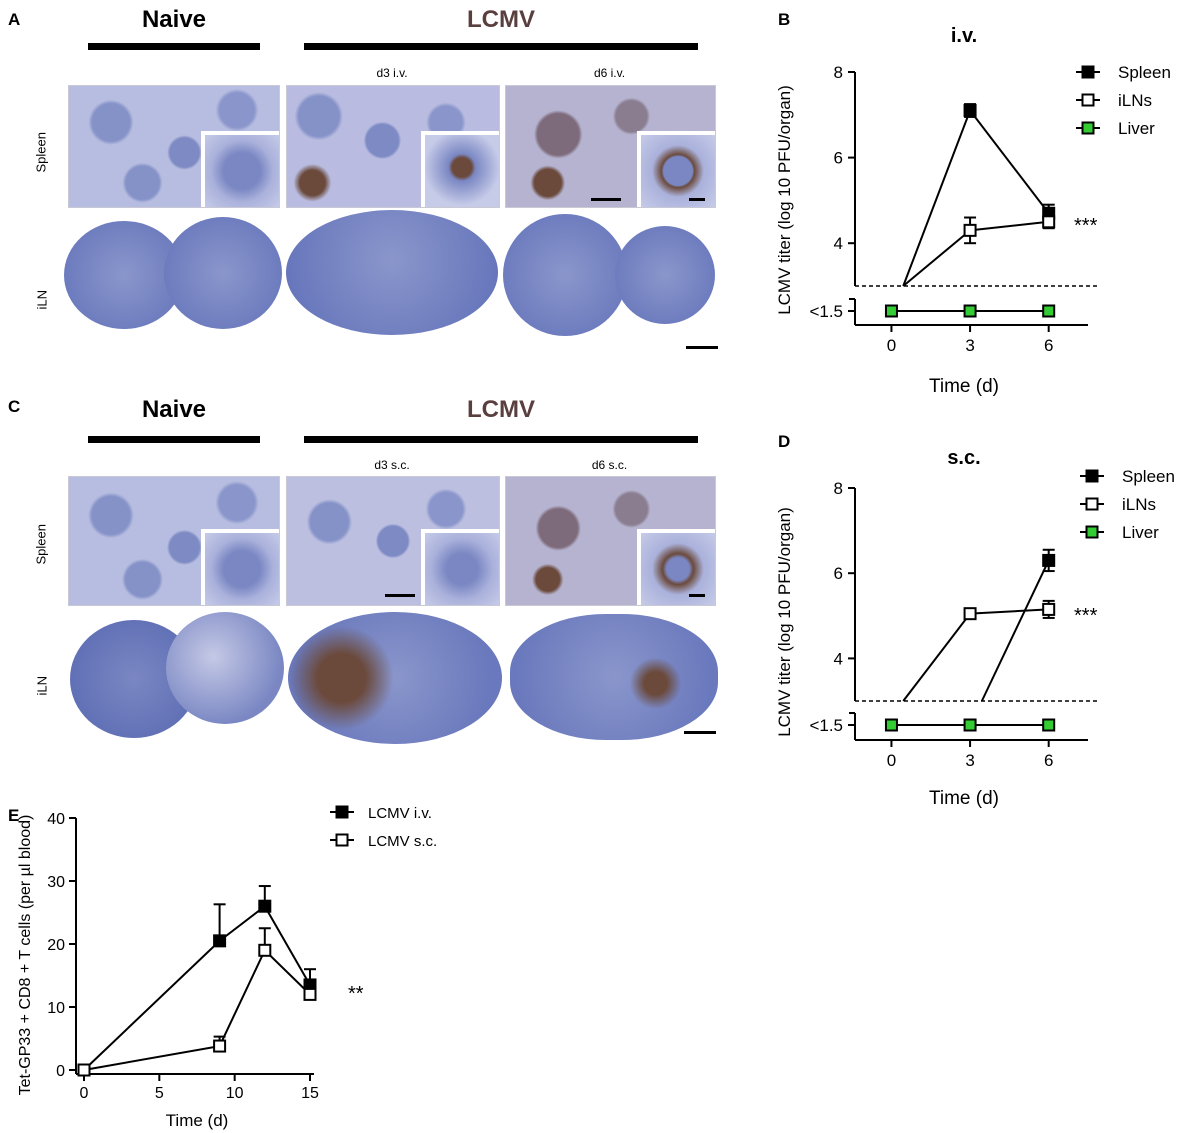 The height and width of the screenshot is (1133, 1192). What do you see at coordinates (220, 941) in the screenshot?
I see `point-lcmv-i-v-` at bounding box center [220, 941].